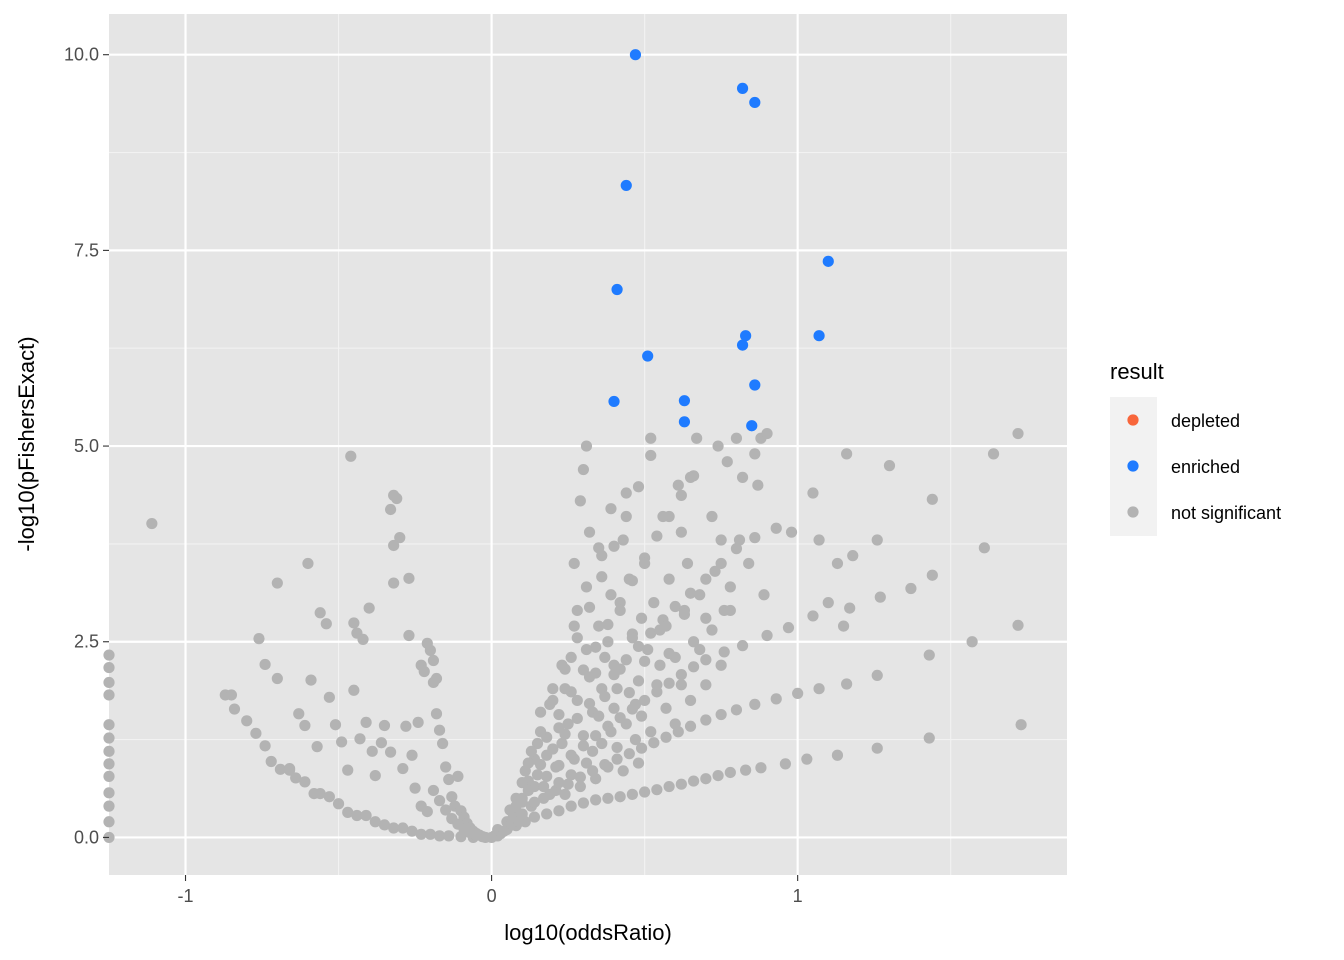  Describe the element at coordinates (492, 896) in the screenshot. I see `x-tick-label: 0` at that location.